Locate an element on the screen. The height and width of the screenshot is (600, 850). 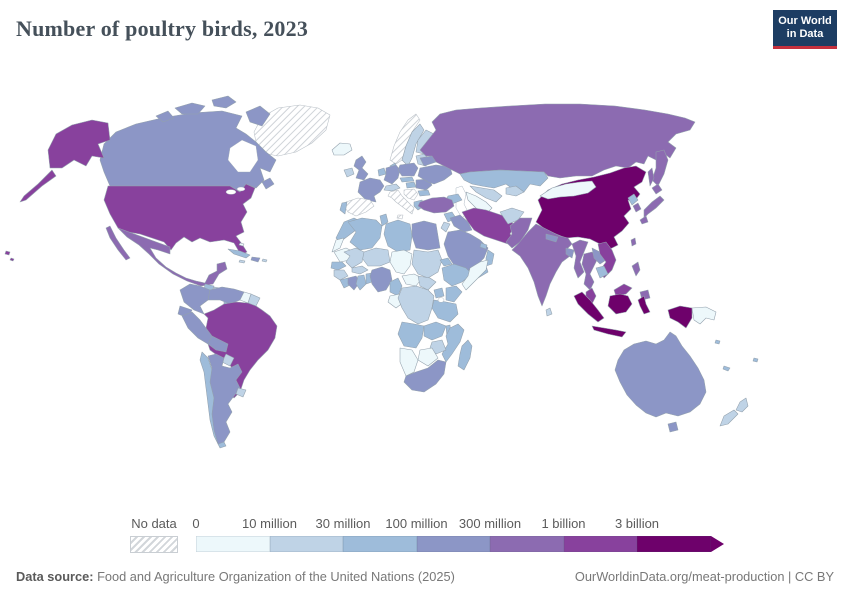
country-russia-kamchatka is located at coordinates (660, 168).